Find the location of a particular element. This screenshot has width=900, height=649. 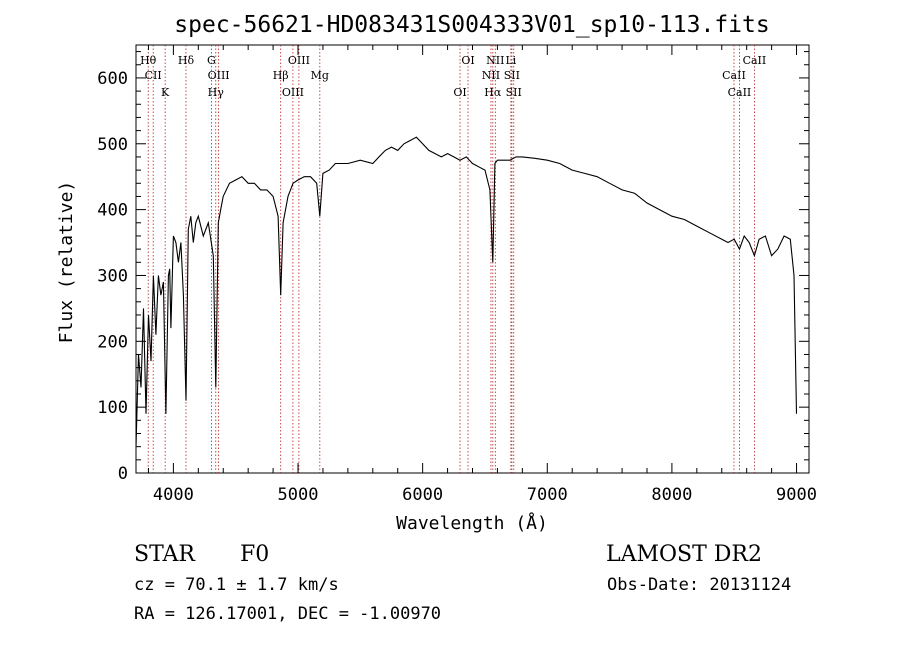

line-label: Mg is located at coordinates (320, 75).